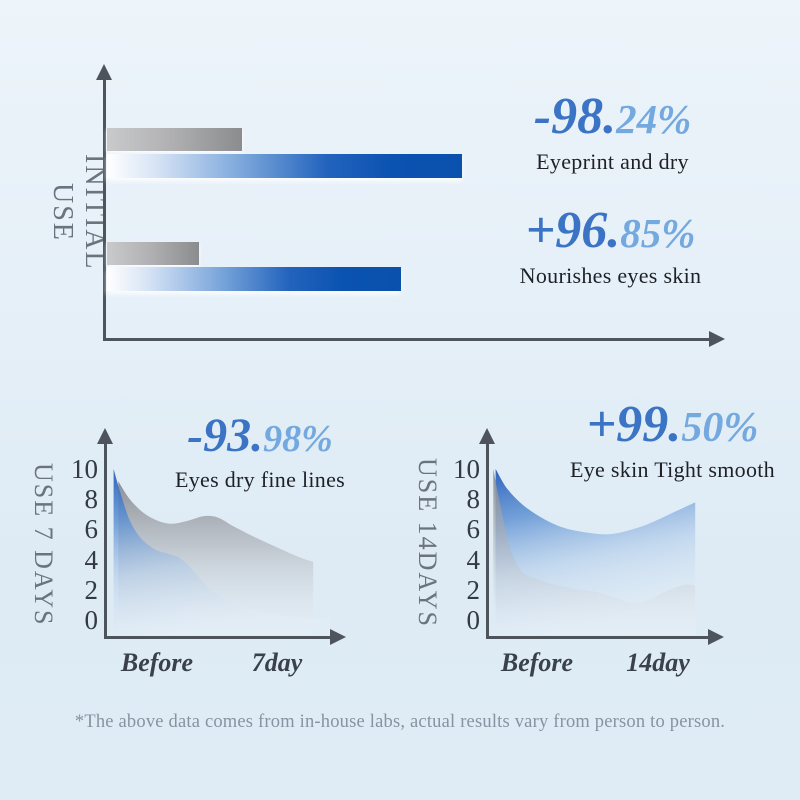  Describe the element at coordinates (77, 545) in the screenshot. I see `use-7-days-y-ticks: 10 8 6 4 2 0` at that location.